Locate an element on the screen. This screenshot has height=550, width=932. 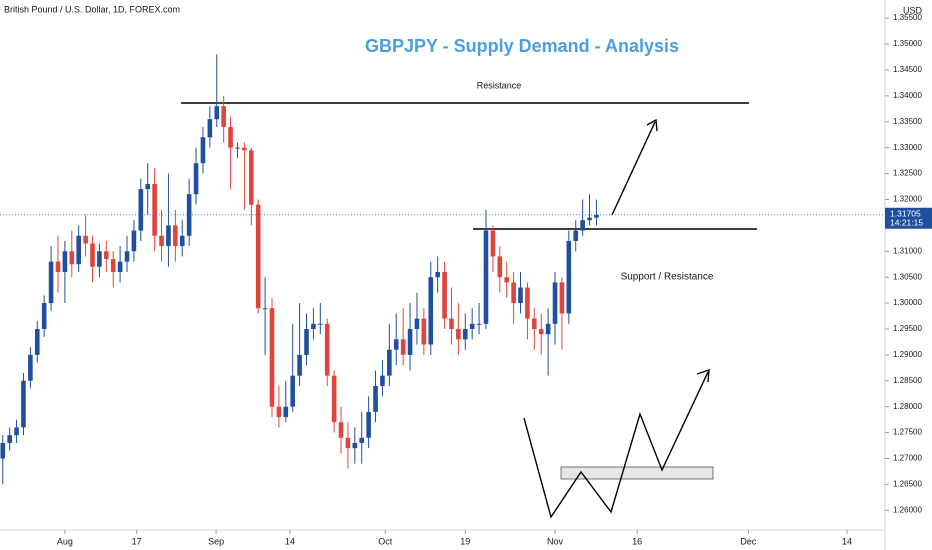
demand-zone is located at coordinates (637, 473).